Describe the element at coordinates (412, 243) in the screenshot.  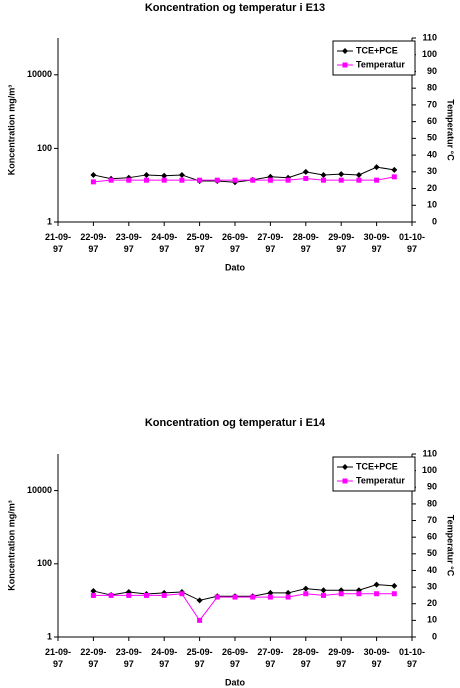
I see `x-tick-label: 01-10-97` at that location.